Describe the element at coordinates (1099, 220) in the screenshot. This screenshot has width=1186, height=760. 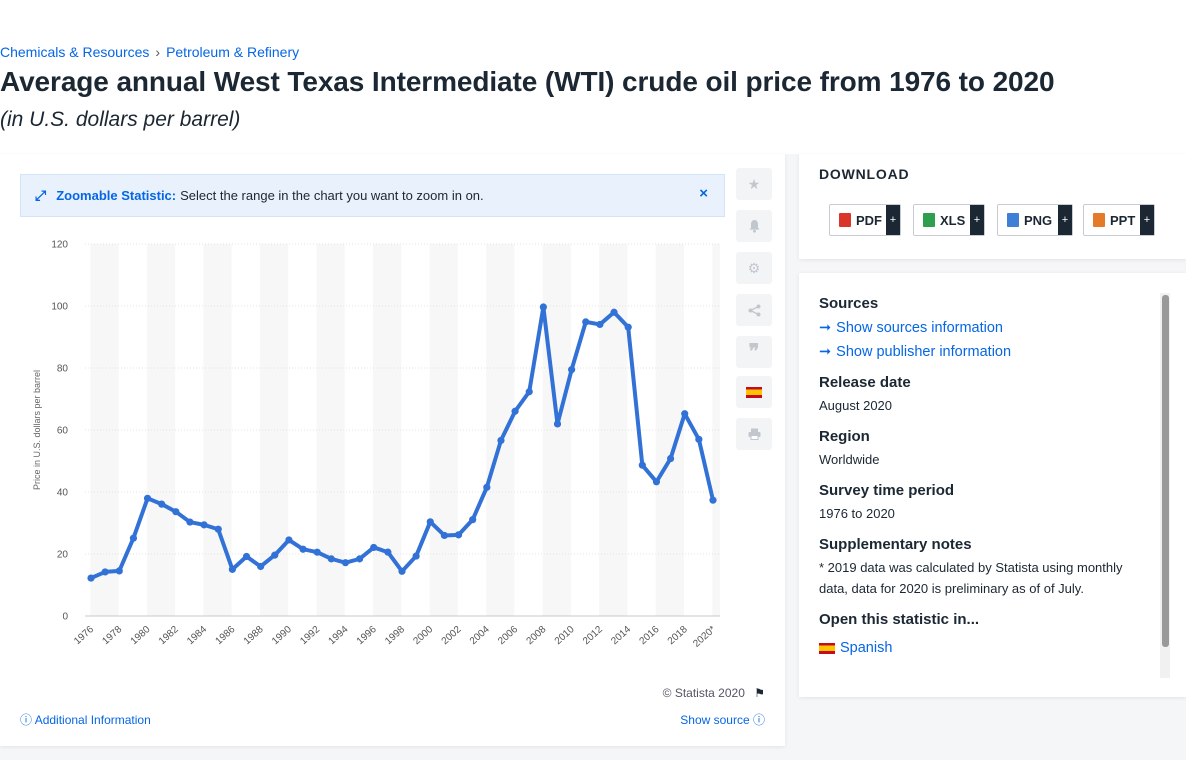
I see `ppt-file-icon` at that location.